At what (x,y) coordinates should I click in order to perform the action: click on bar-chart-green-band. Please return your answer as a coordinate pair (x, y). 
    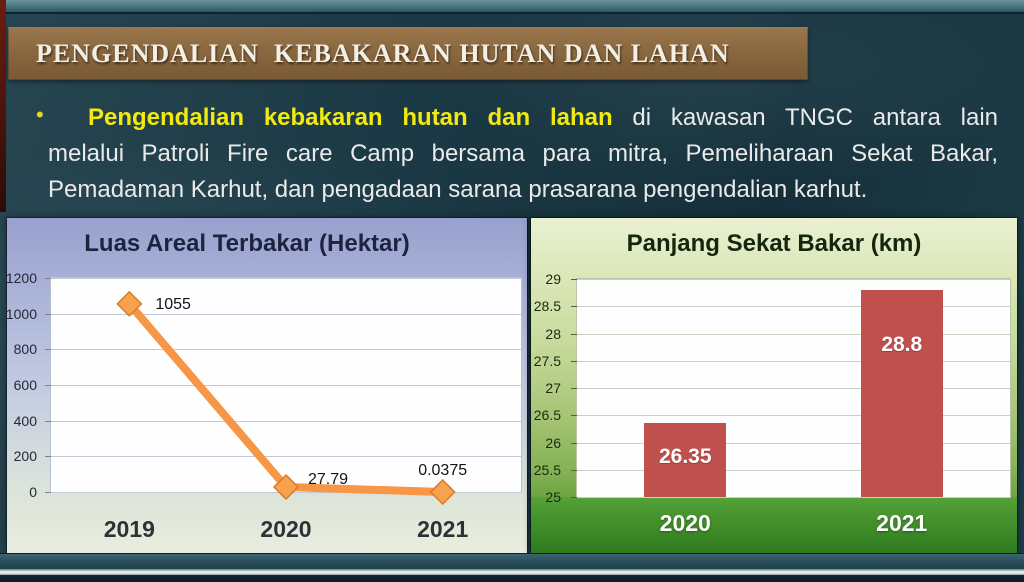
    Looking at the image, I should click on (774, 525).